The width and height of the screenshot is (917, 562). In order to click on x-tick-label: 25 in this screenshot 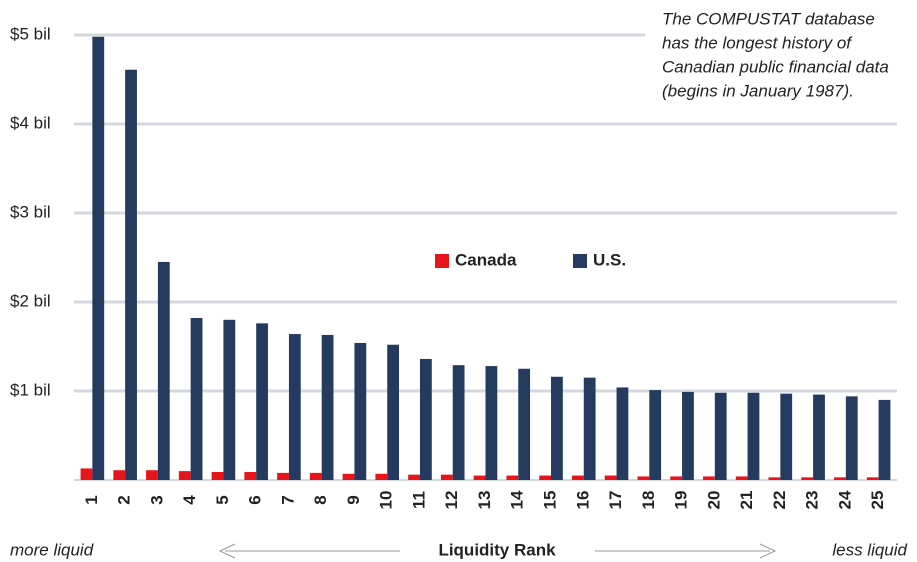, I will do `click(877, 500)`.